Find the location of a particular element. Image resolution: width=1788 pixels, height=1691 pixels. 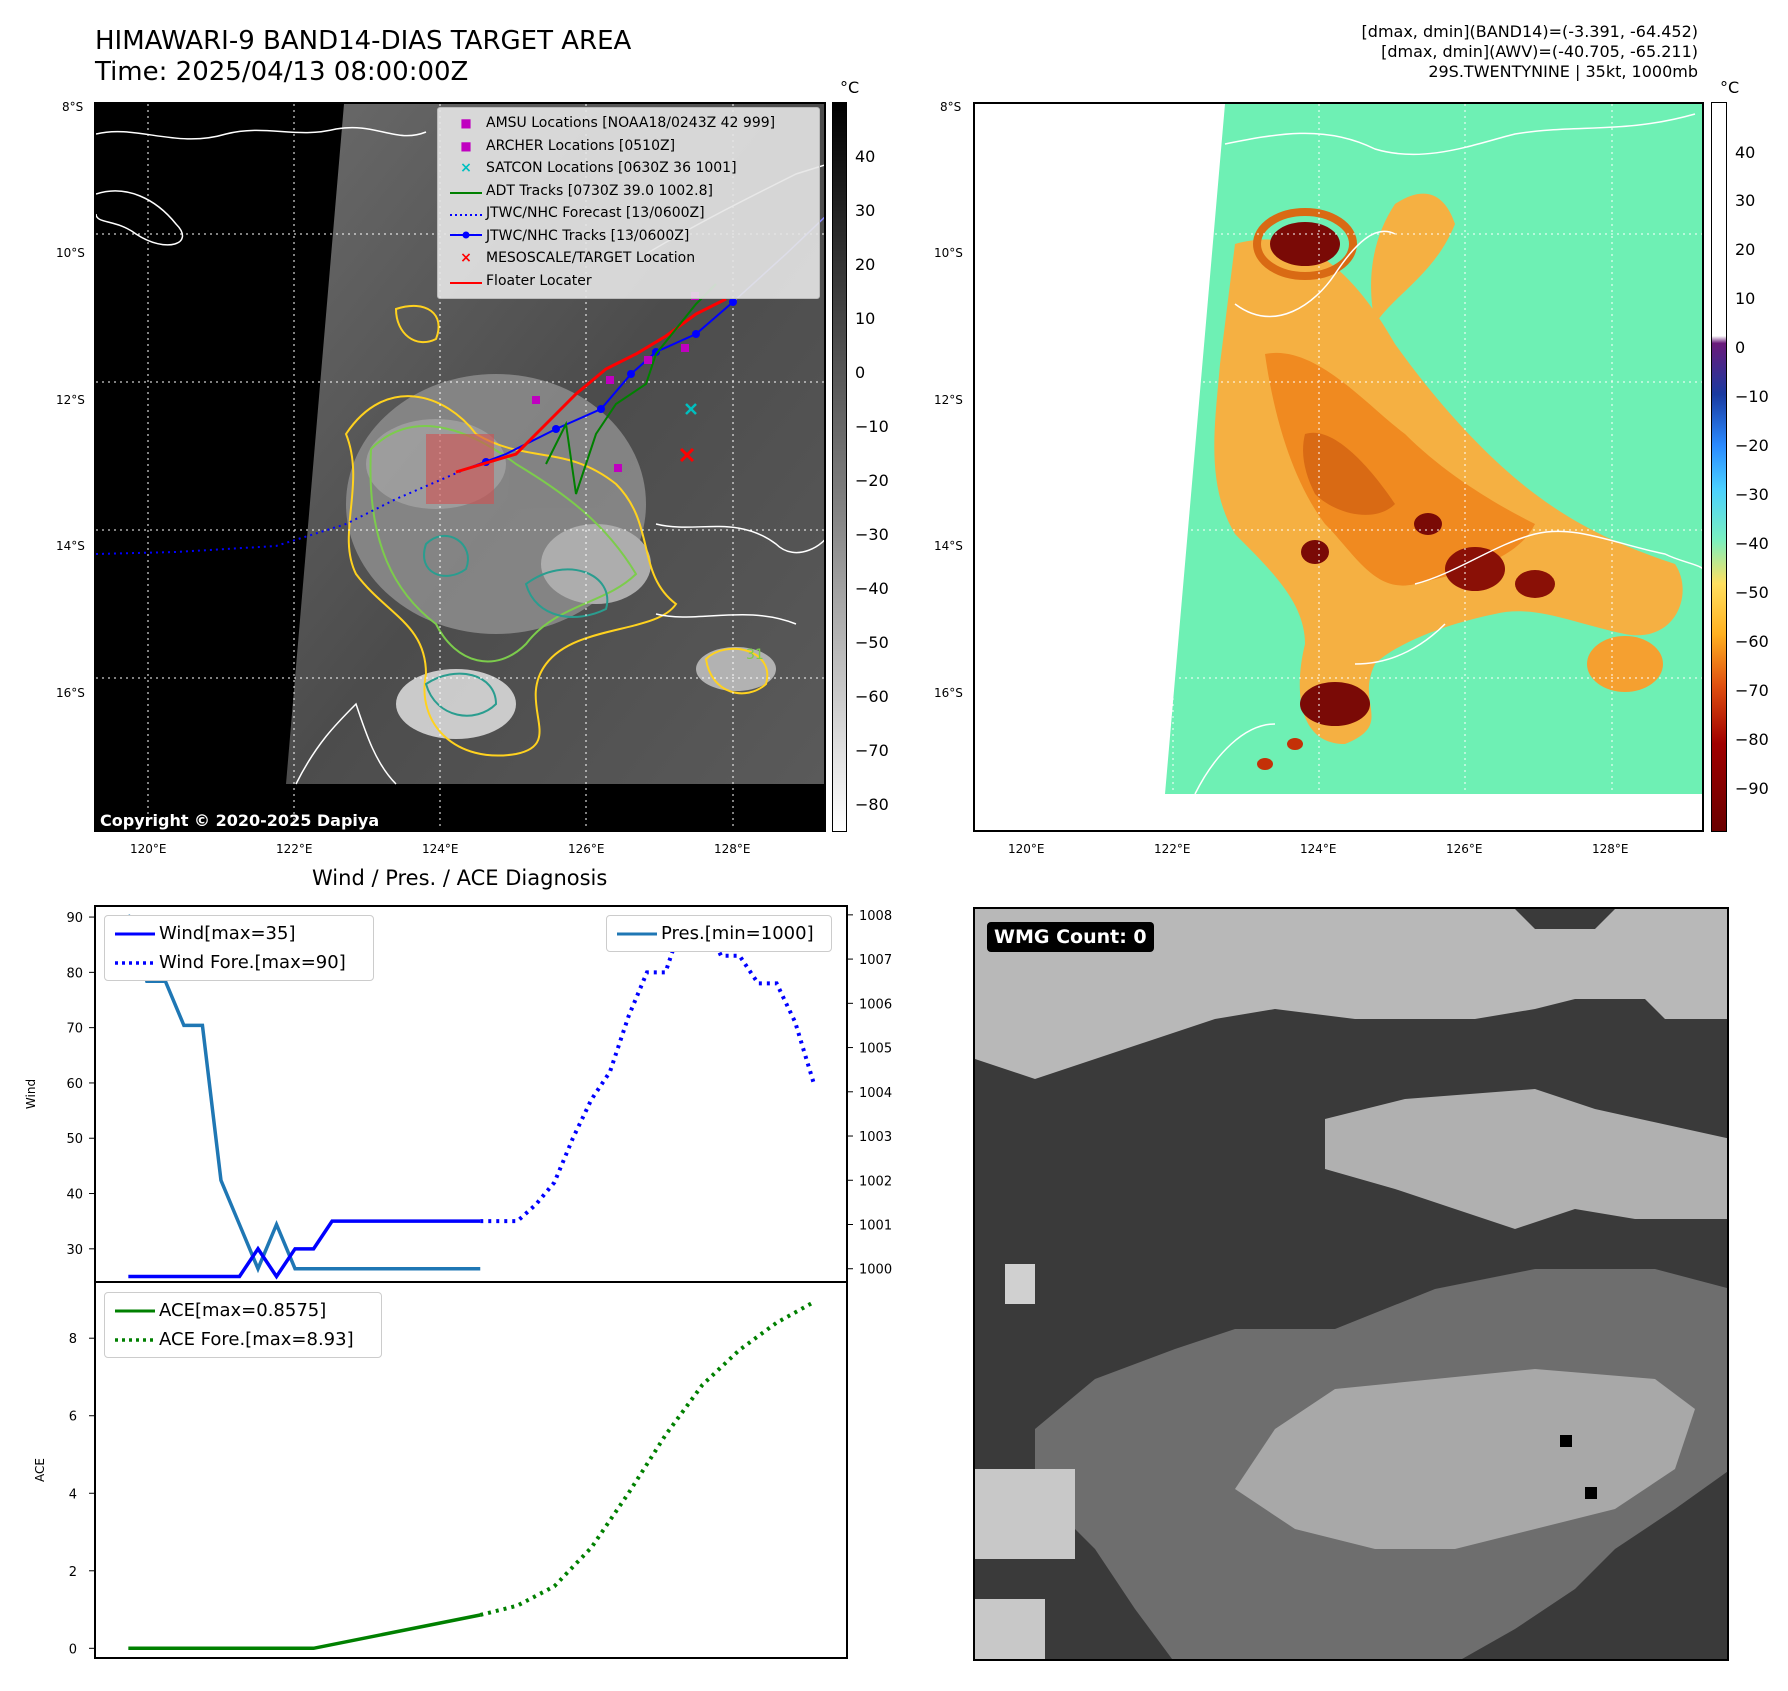

wmg-count-badge: WMG Count: 0 is located at coordinates (1070, 937).